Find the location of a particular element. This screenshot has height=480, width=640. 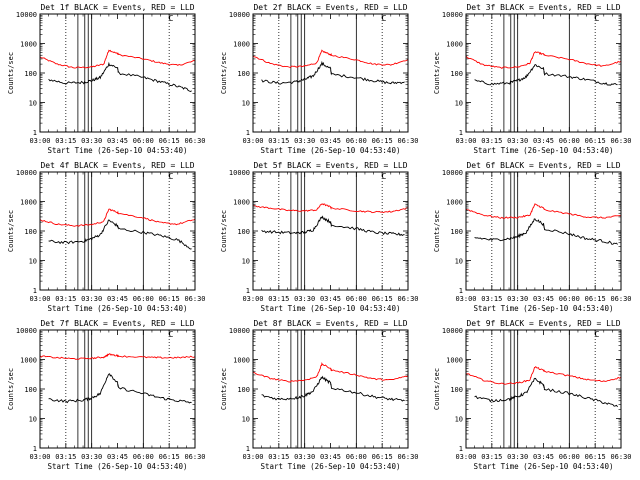

chart-title: Det 7f BLACK = Events, RED = LLD is located at coordinates (117, 323).